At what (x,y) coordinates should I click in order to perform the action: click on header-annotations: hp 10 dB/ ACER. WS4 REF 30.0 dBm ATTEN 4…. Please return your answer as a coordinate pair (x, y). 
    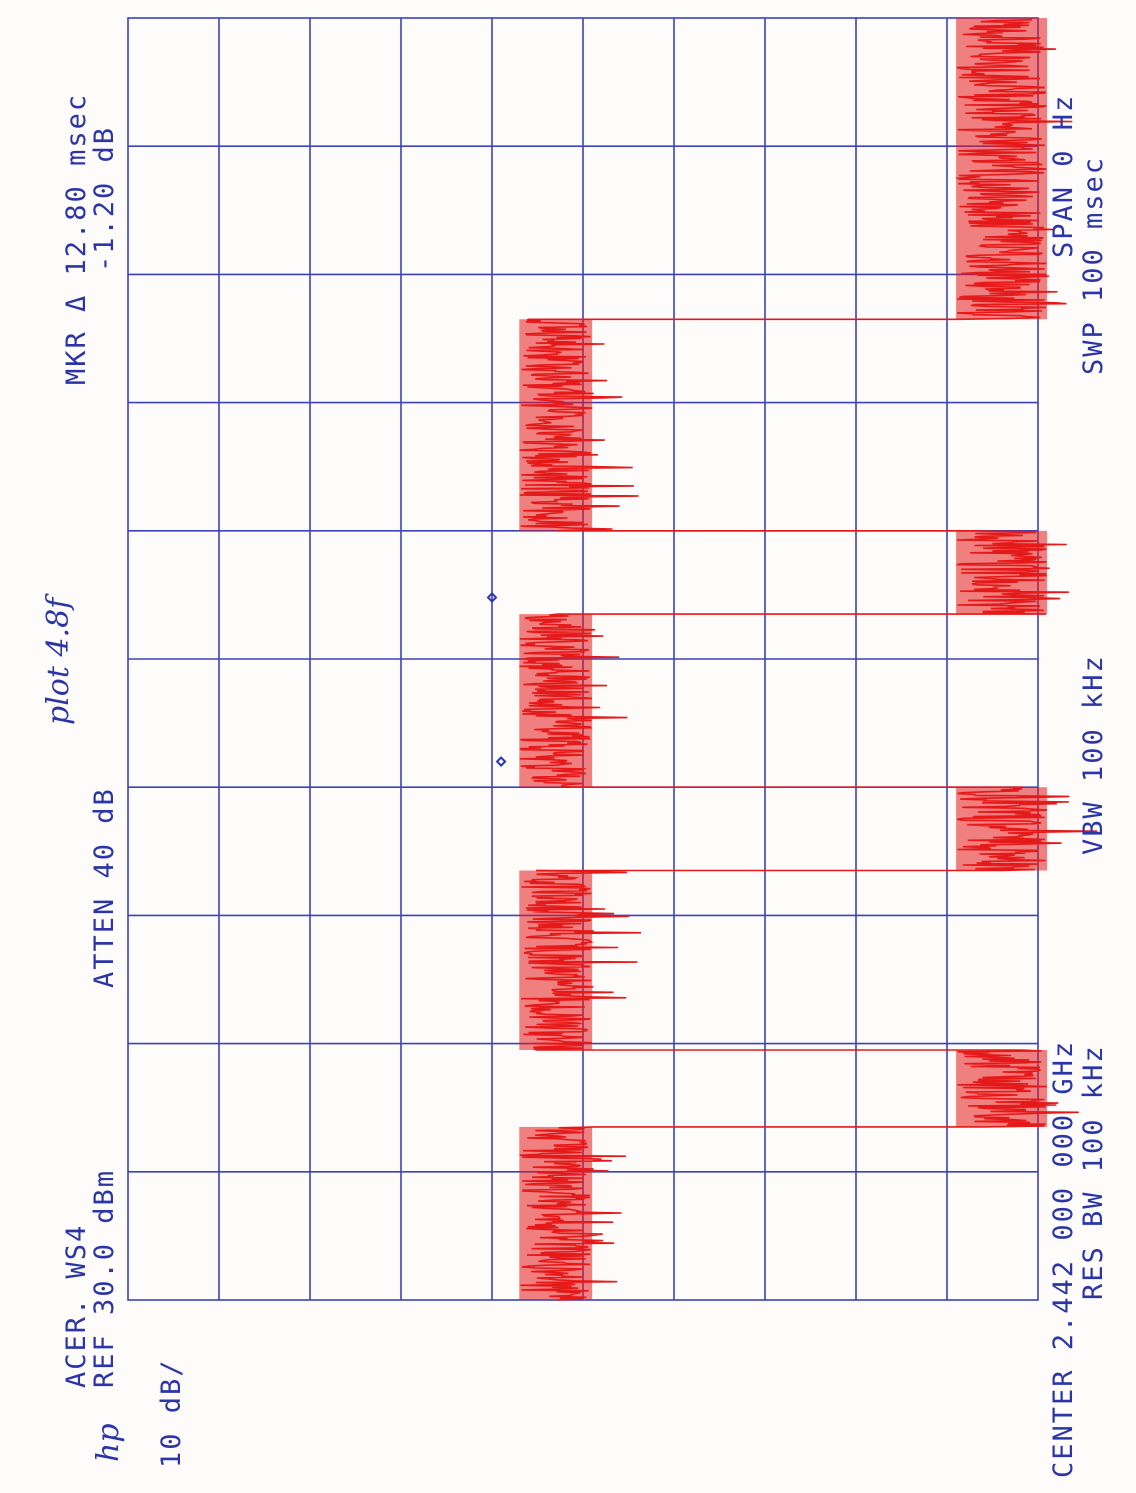
    Looking at the image, I should click on (124, 780).